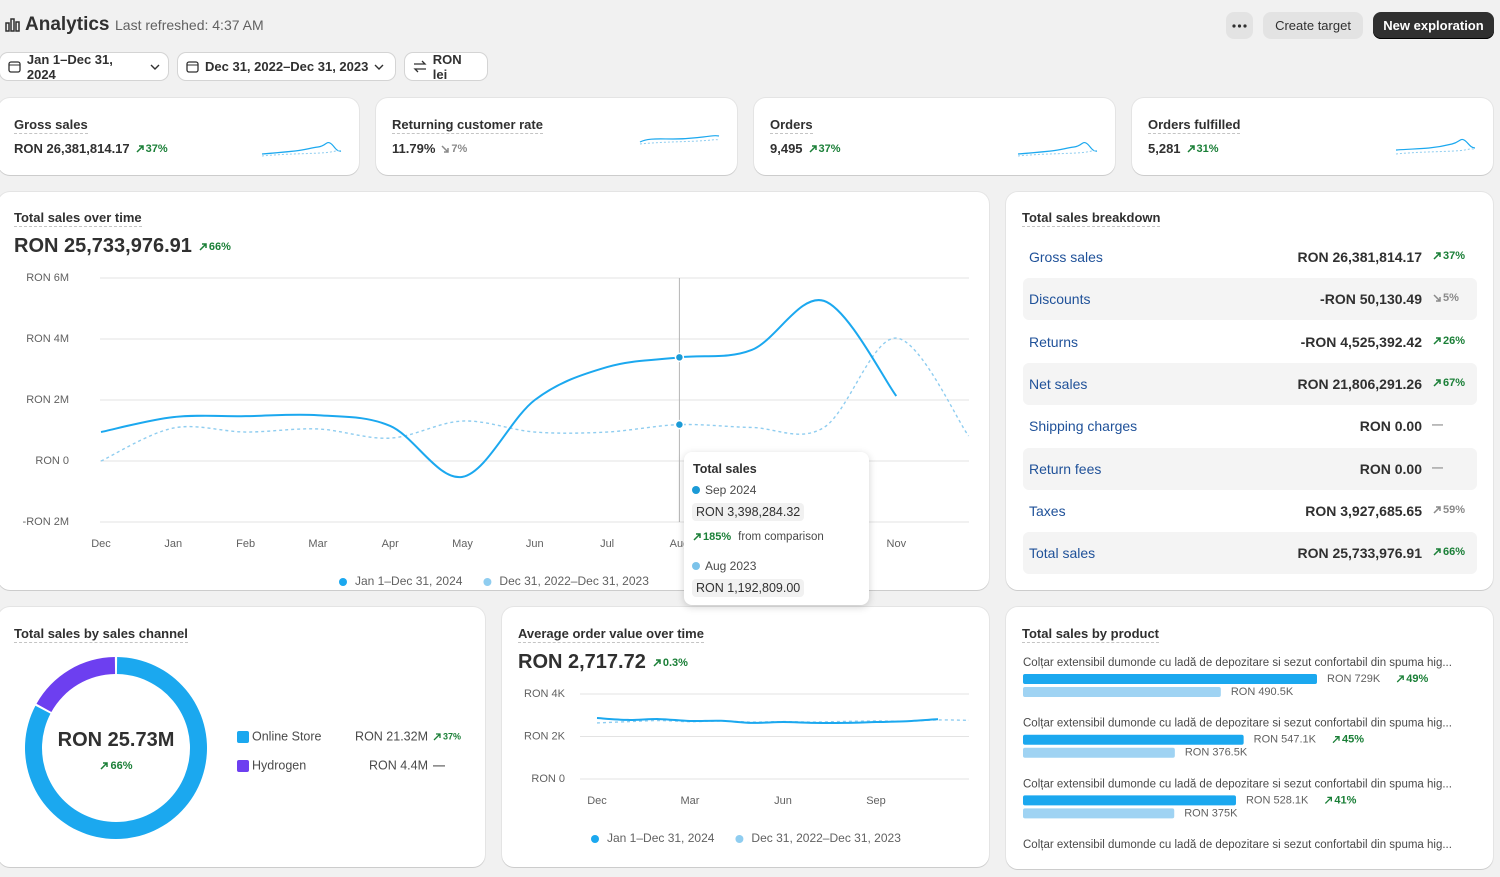 The height and width of the screenshot is (877, 1500). What do you see at coordinates (1312, 136) in the screenshot?
I see `kpi-card: Orders fulfilled 5,281 31%` at bounding box center [1312, 136].